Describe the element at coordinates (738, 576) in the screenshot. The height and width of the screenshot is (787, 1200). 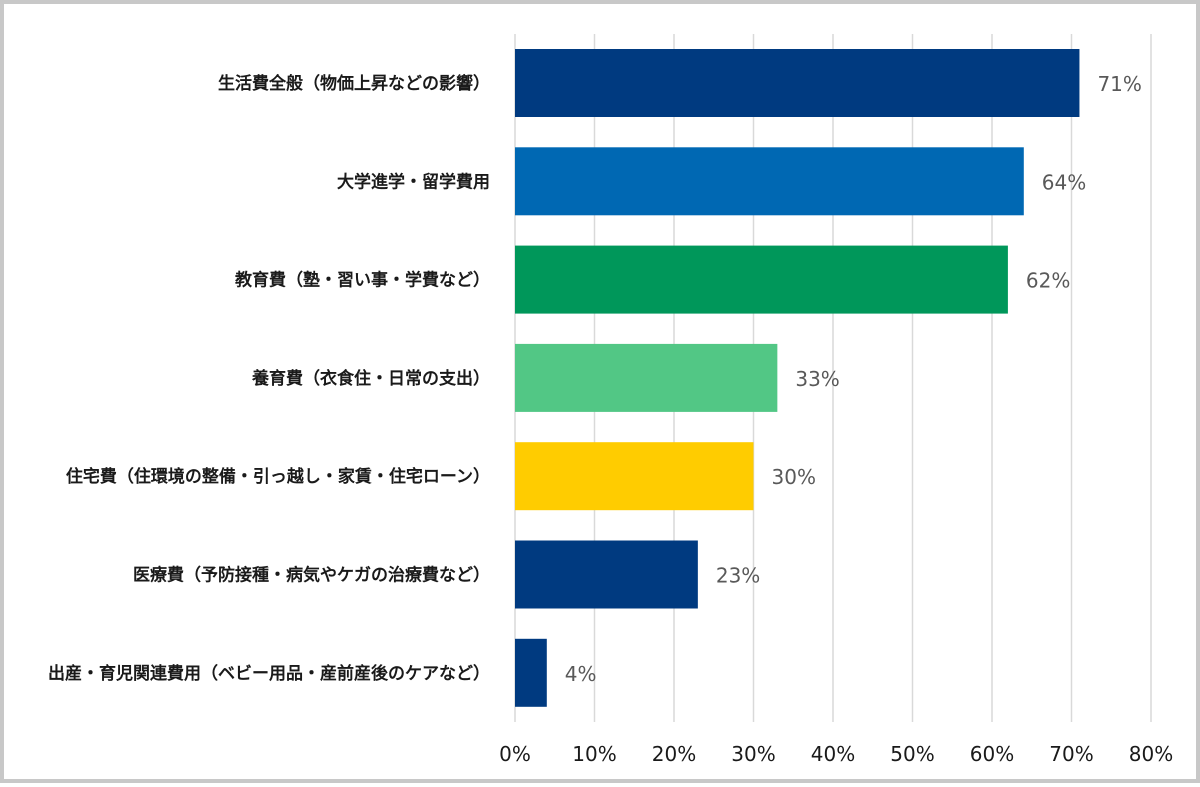
I see `value-label: 23%` at that location.